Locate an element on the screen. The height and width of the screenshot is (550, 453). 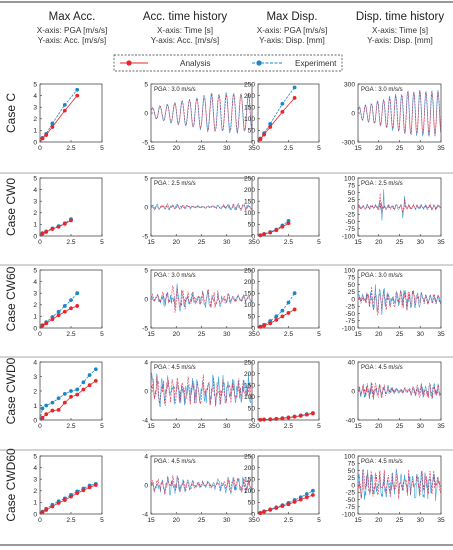
pga-label: PGA : 3.0 m/s/s is located at coordinates (175, 90).